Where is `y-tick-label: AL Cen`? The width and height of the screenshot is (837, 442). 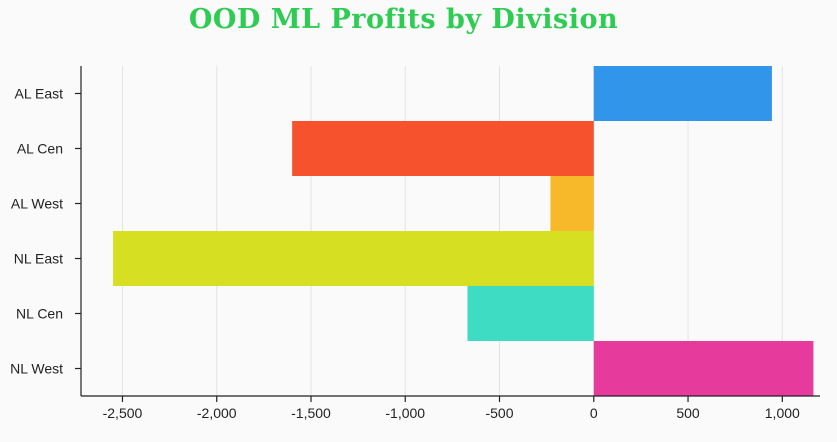
y-tick-label: AL Cen is located at coordinates (40, 149).